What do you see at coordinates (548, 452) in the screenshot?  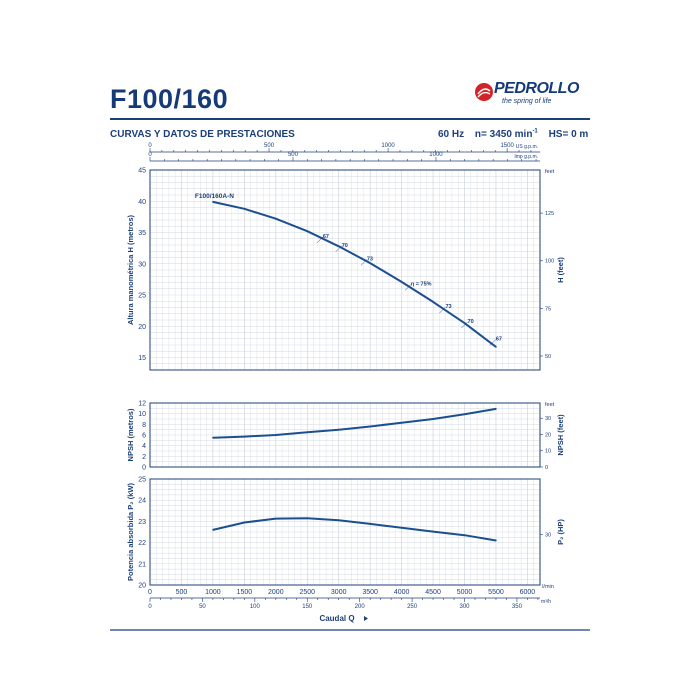 I see `right-tick-label: 10` at bounding box center [548, 452].